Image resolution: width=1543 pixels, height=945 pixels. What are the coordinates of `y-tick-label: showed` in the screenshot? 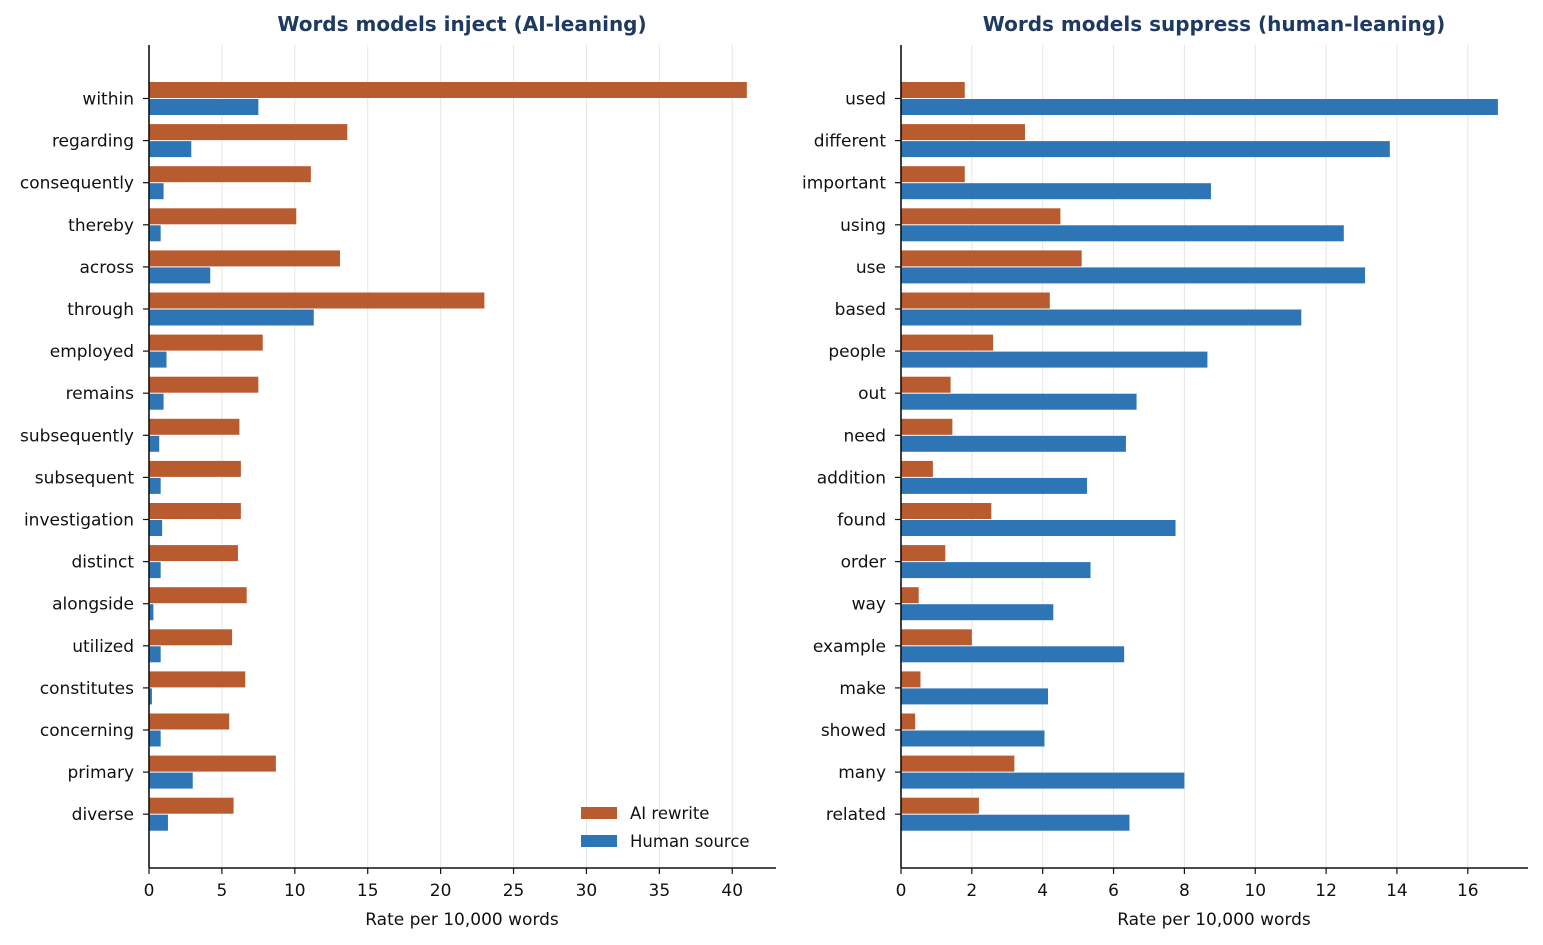 It's located at (853, 731).